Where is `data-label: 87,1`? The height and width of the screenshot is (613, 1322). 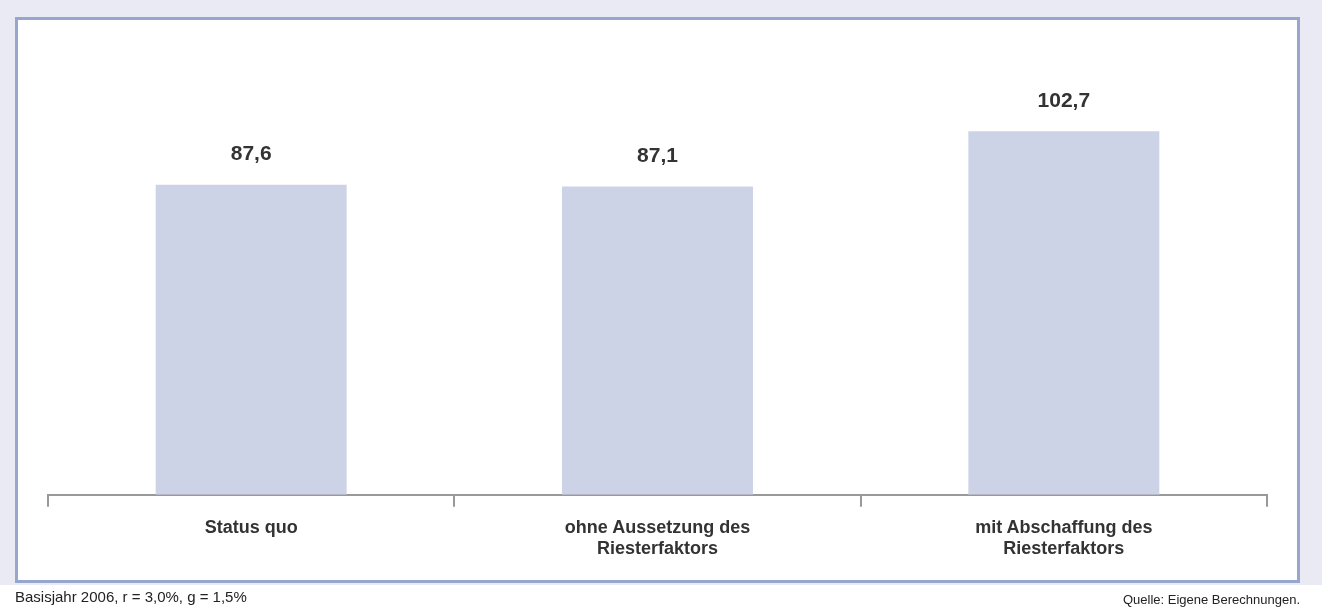 data-label: 87,1 is located at coordinates (658, 154).